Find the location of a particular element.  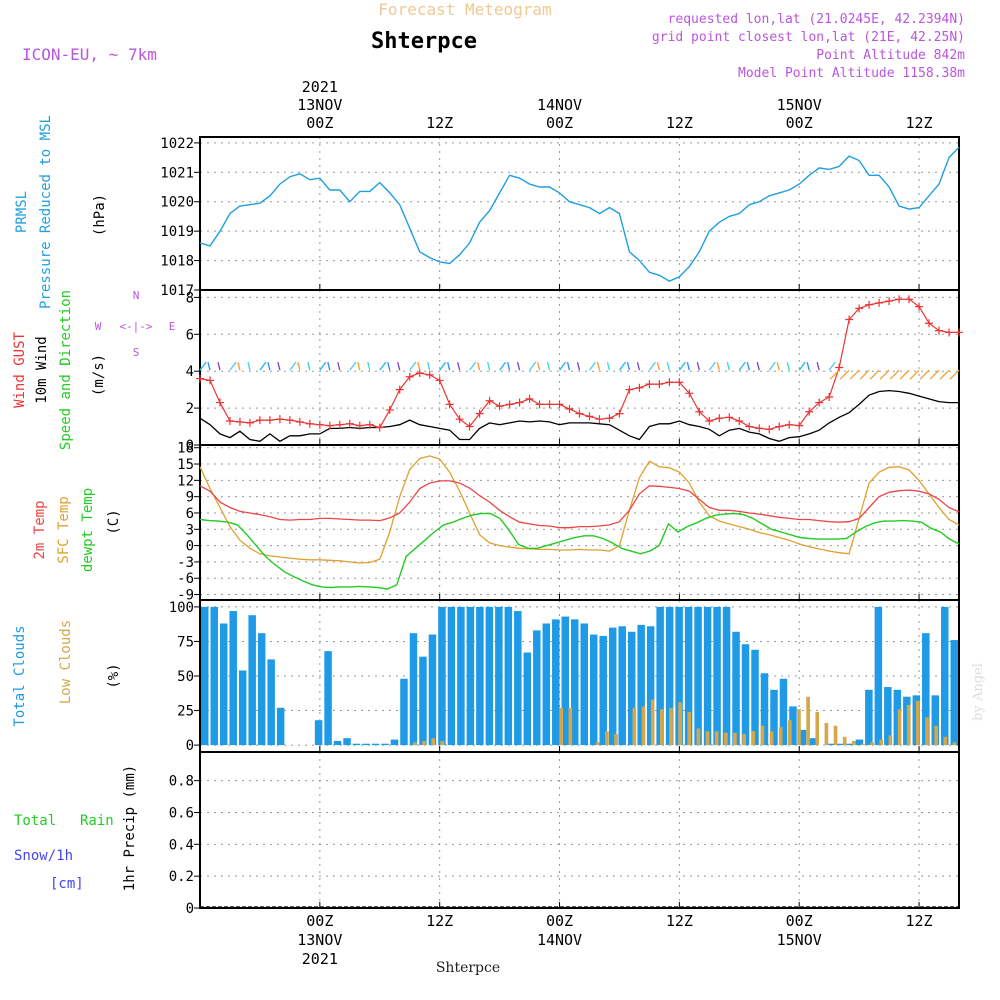

sfc-temp-line is located at coordinates (579, 509).